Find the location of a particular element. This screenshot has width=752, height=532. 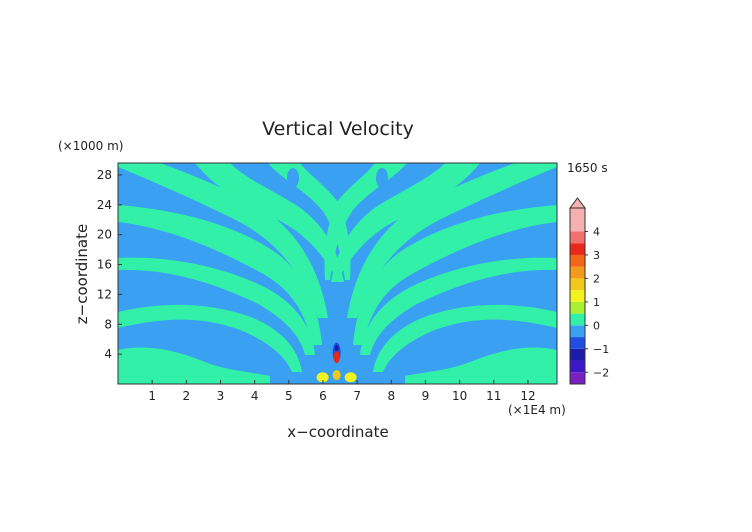

colorbar-tick-label: −1 is located at coordinates (601, 349).